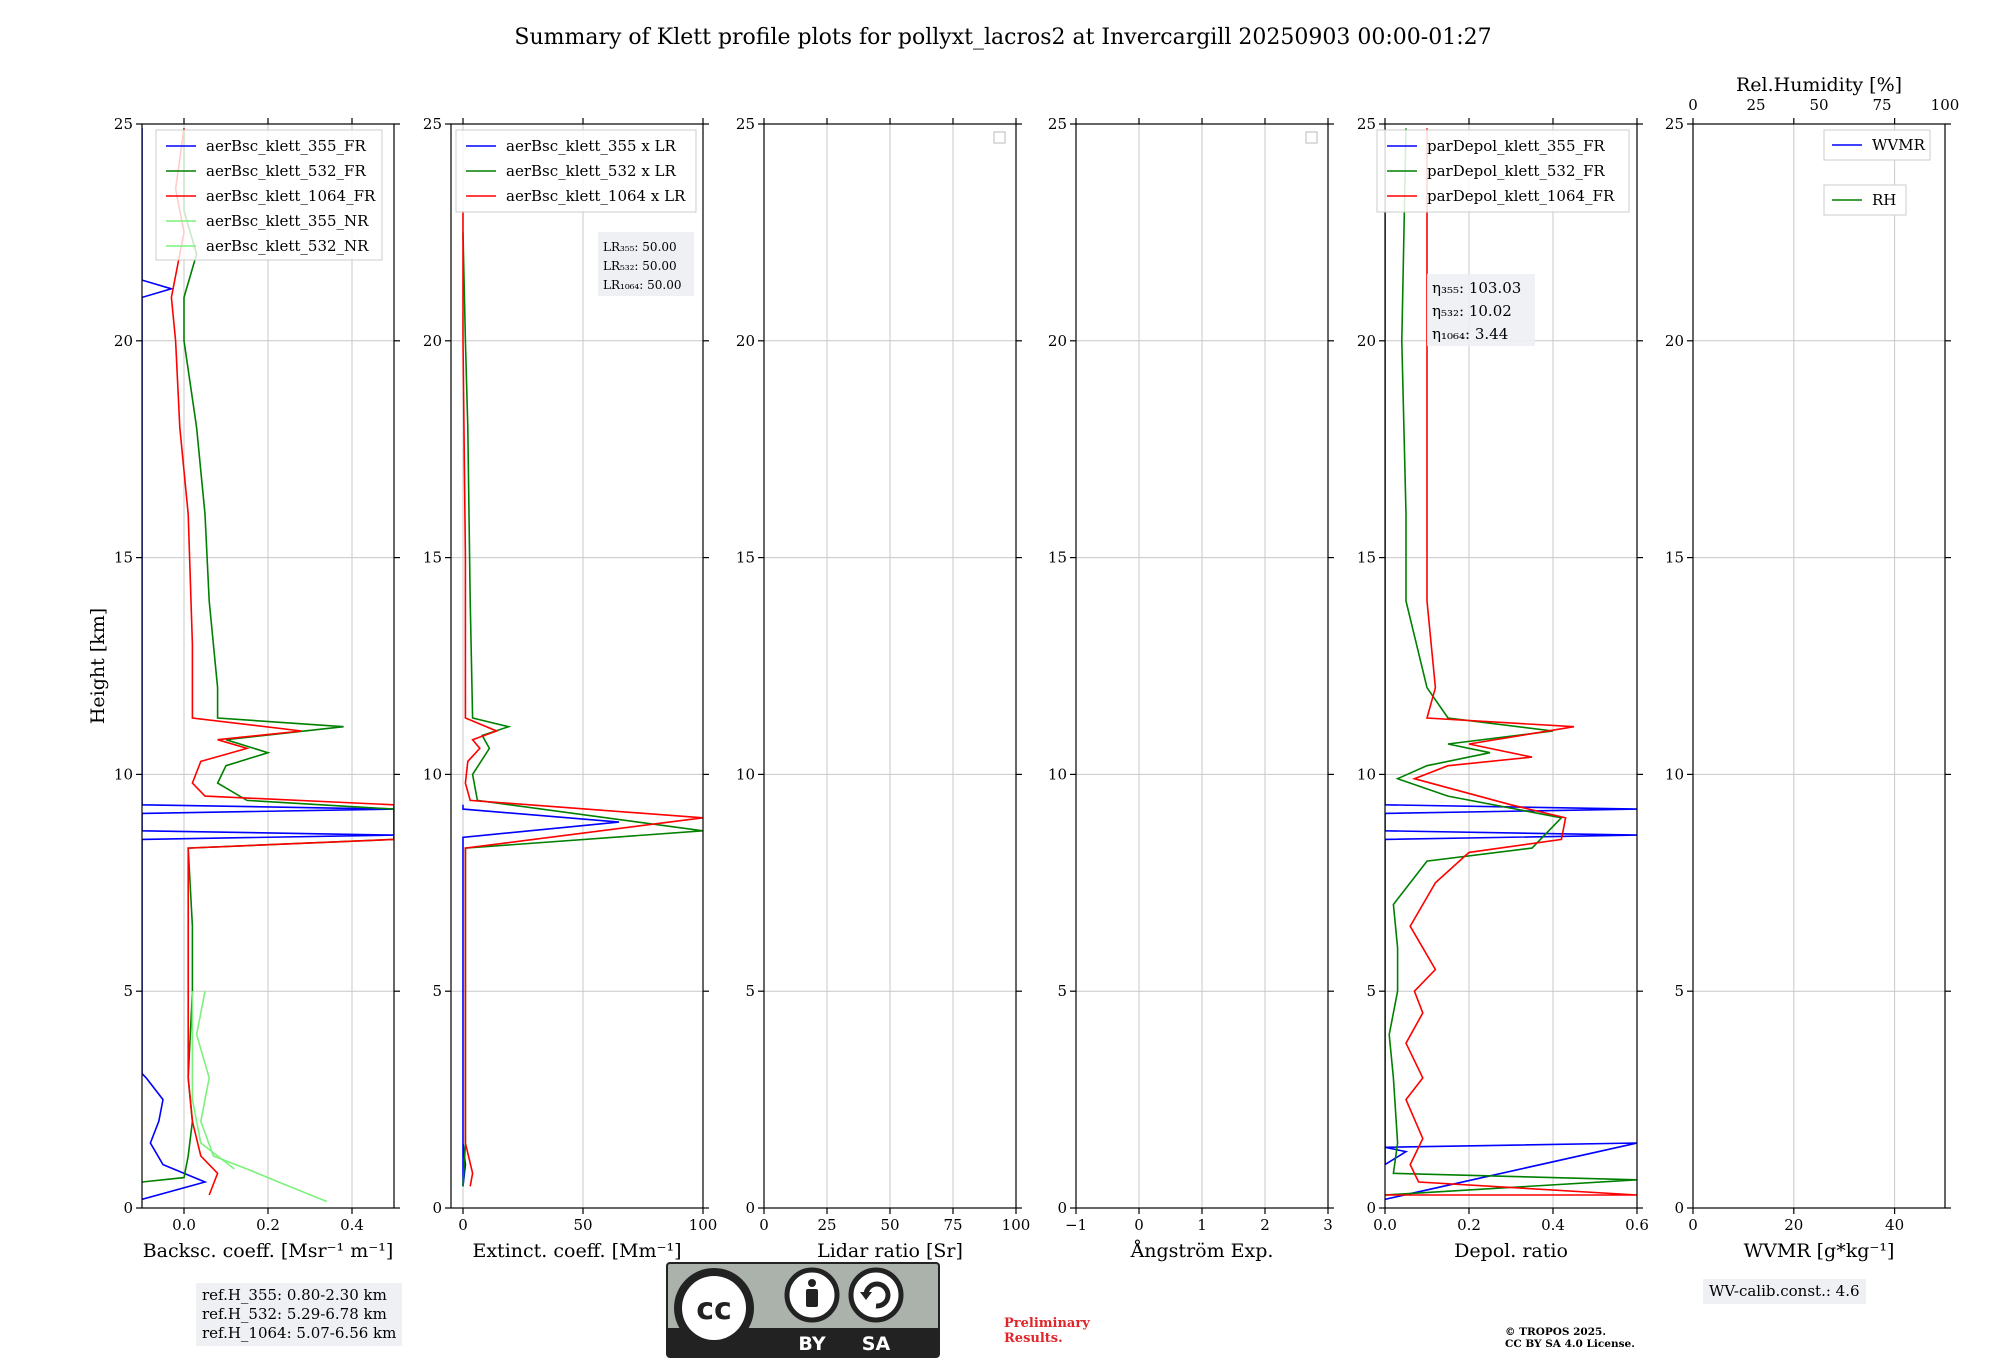 This screenshot has height=1360, width=2000. I want to click on series-line-aerBsc_klett_532_NR, so click(213, 1080).